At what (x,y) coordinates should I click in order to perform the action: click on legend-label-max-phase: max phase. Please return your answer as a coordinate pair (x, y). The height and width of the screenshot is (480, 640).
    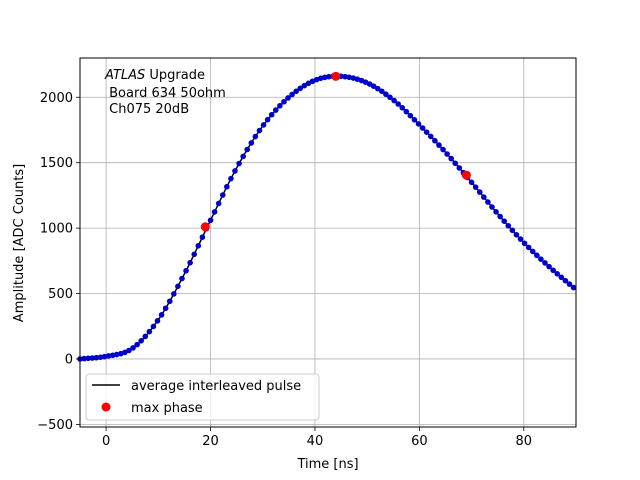
    Looking at the image, I should click on (167, 408).